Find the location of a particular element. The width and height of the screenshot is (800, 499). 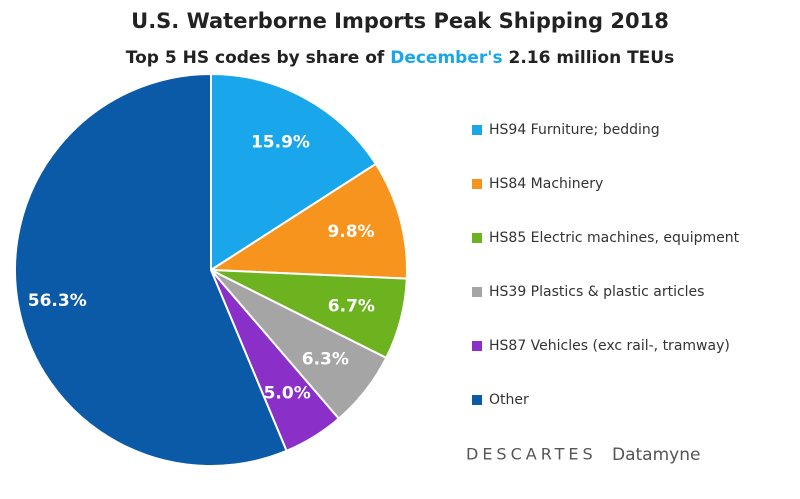

legend-label: Other is located at coordinates (509, 400).